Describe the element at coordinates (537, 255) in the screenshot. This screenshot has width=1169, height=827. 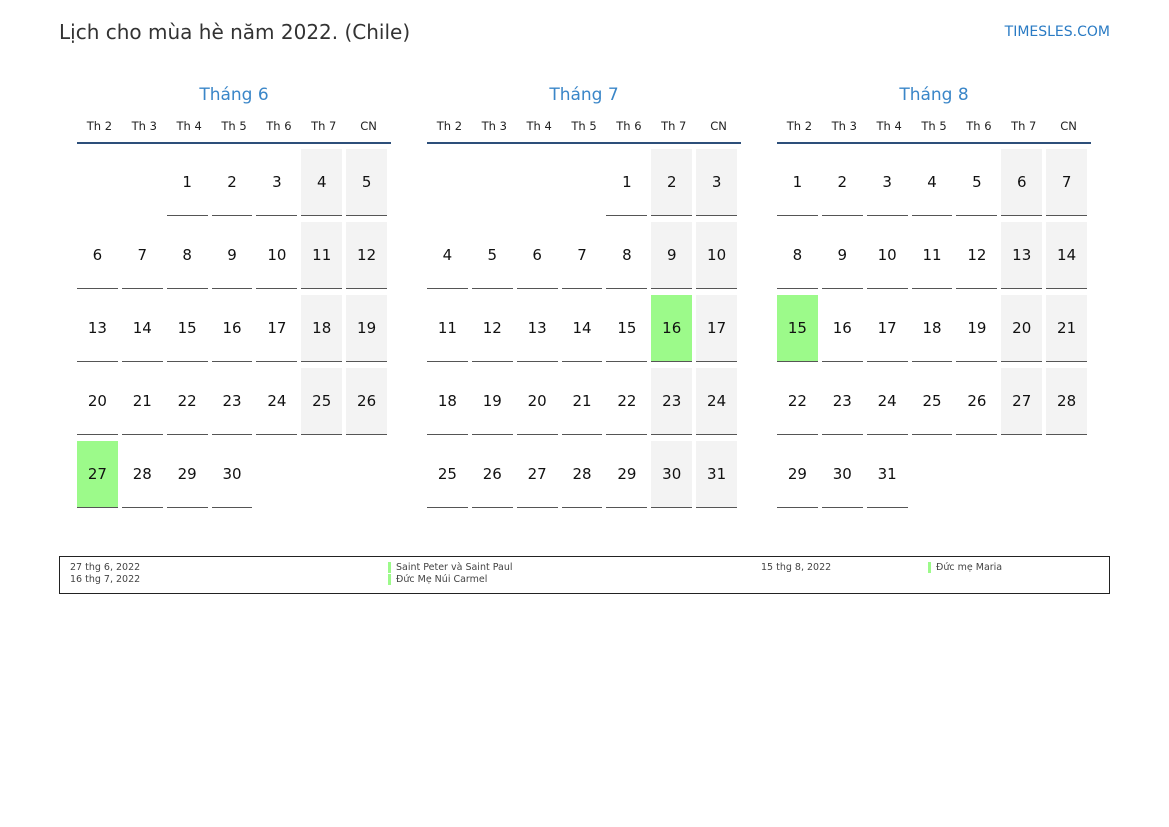
I see `day-cell: 6` at that location.